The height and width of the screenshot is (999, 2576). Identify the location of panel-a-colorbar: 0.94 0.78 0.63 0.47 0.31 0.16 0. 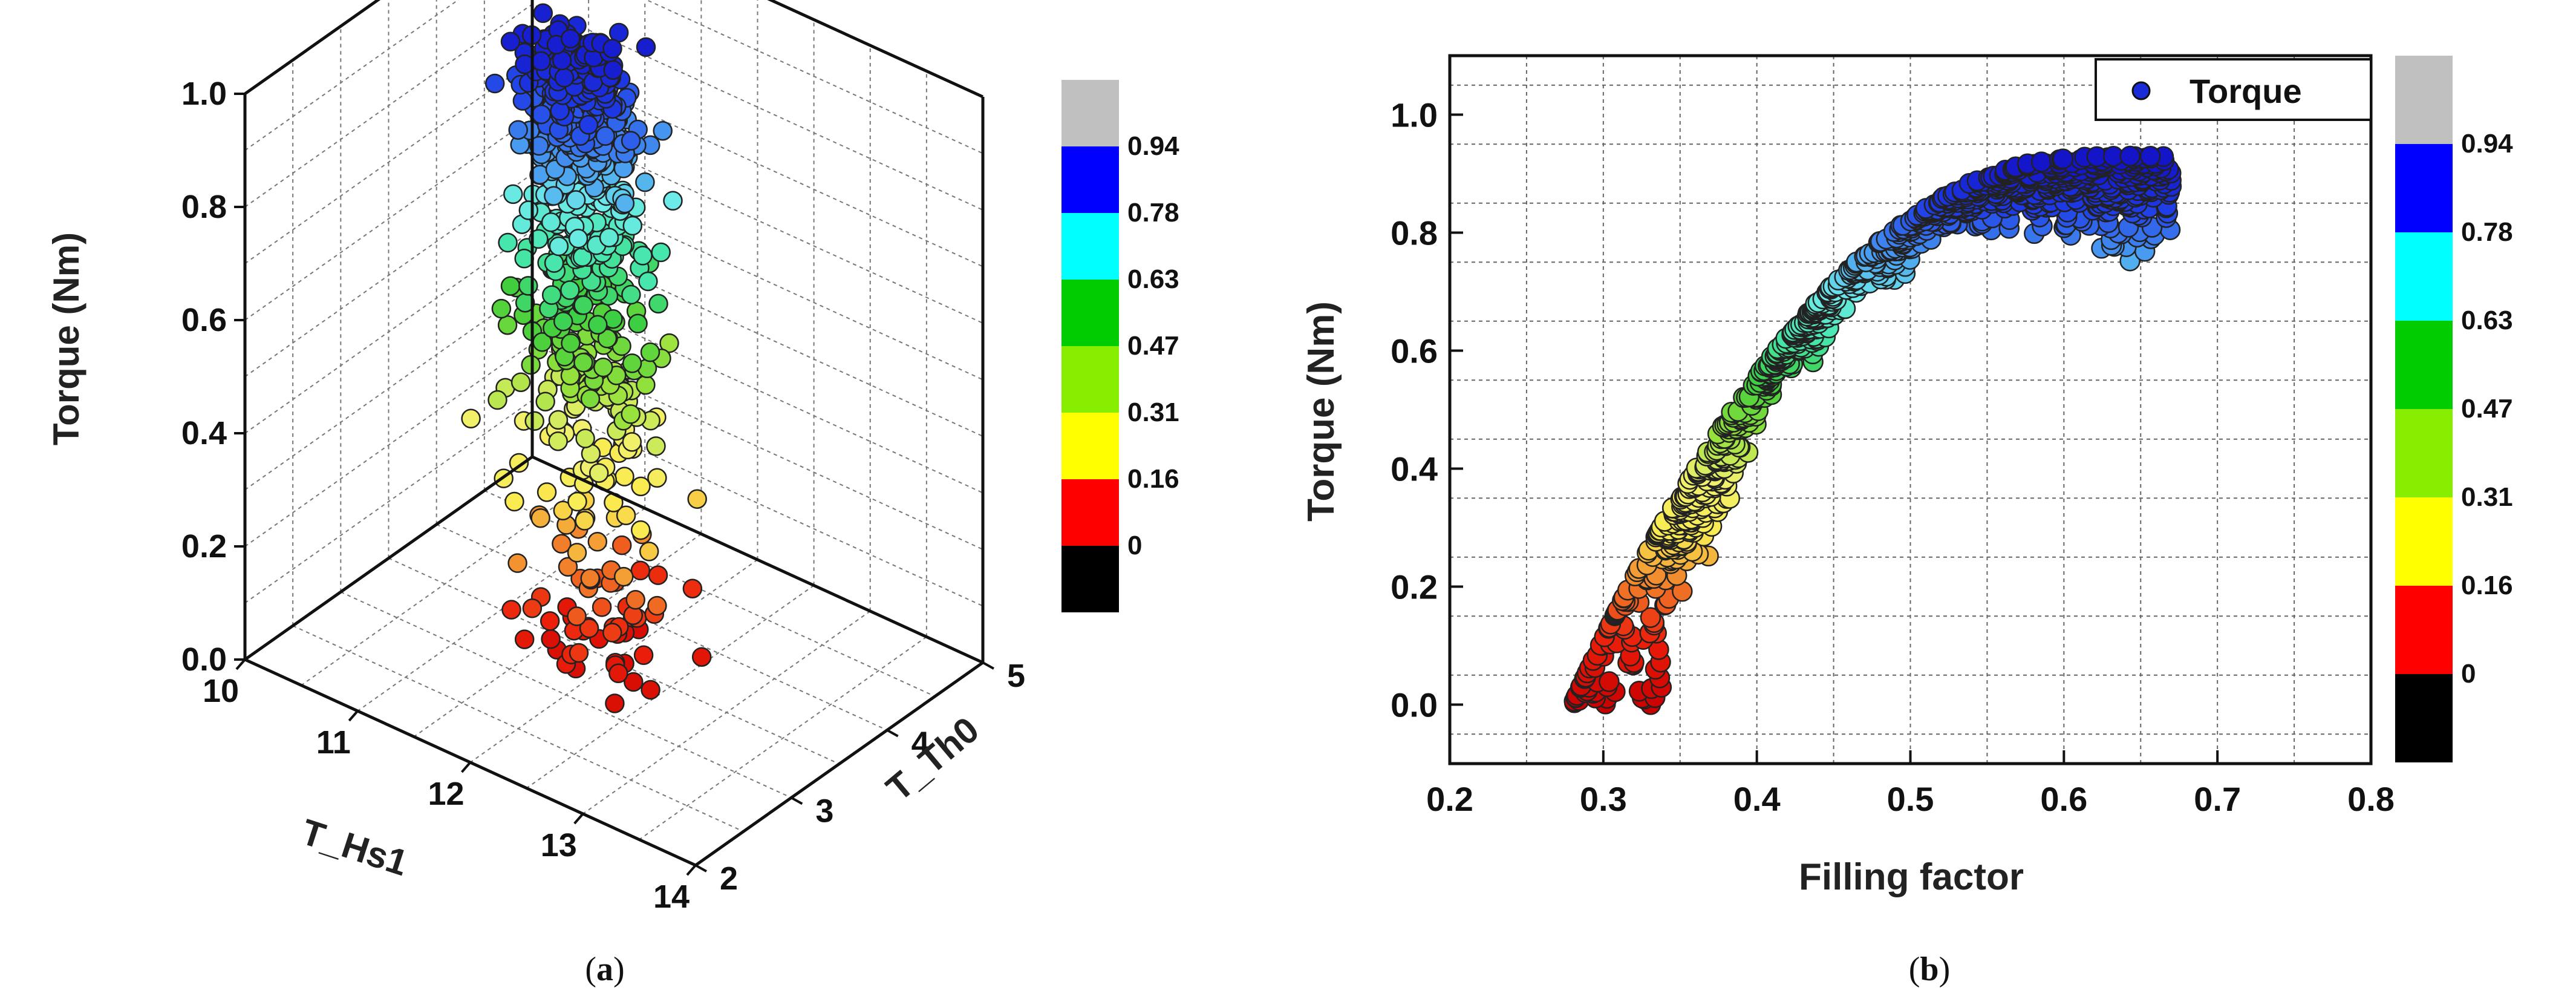
(1120, 346).